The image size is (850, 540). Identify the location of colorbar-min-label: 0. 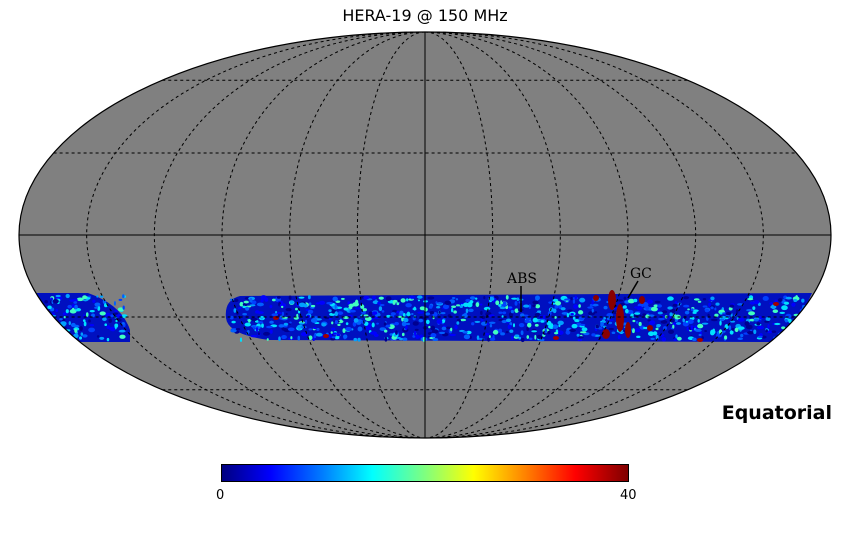
(220, 495).